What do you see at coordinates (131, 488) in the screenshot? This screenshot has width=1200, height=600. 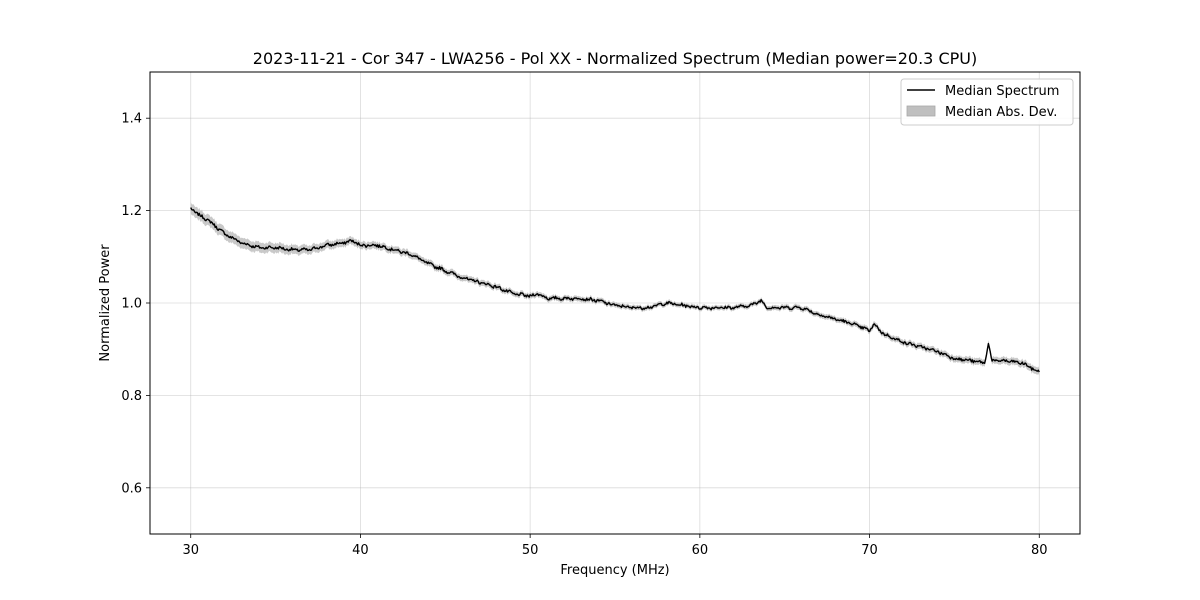 I see `y-tick-label: 0.6` at bounding box center [131, 488].